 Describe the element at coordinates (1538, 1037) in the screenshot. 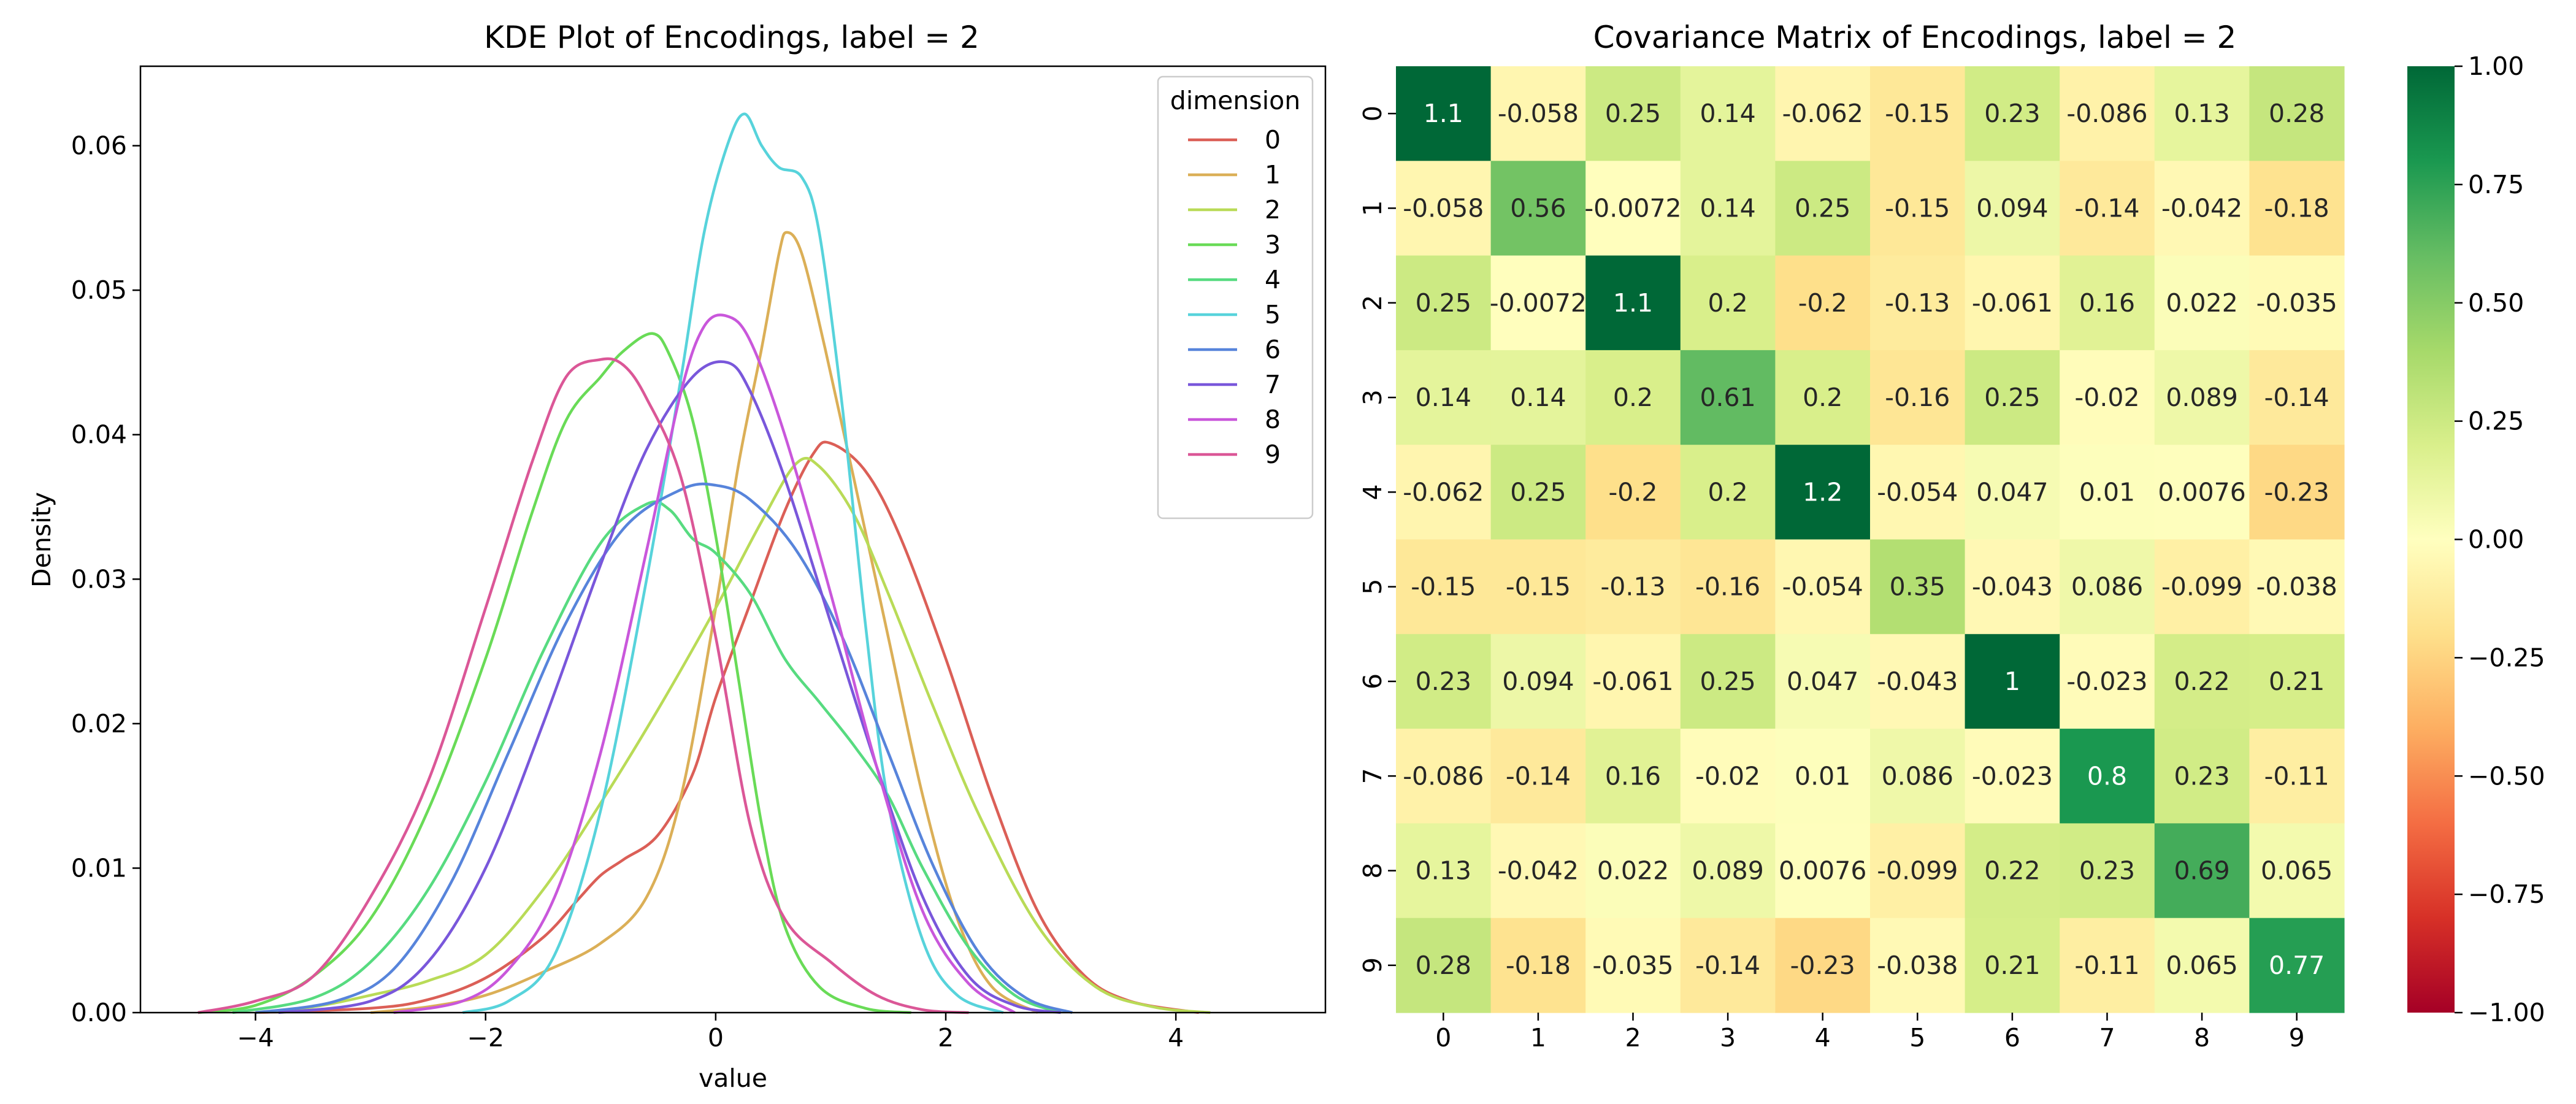

I see `col-tick-label: 1` at that location.